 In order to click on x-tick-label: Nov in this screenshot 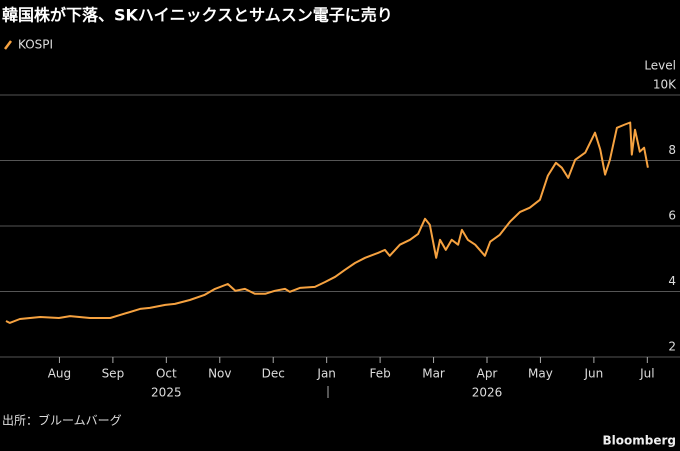, I will do `click(219, 374)`.